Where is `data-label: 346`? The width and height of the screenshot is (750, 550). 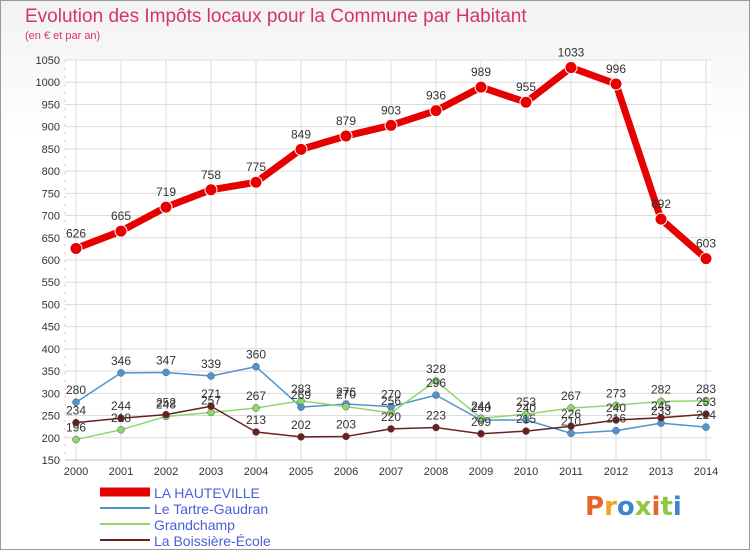
data-label: 346 is located at coordinates (121, 361).